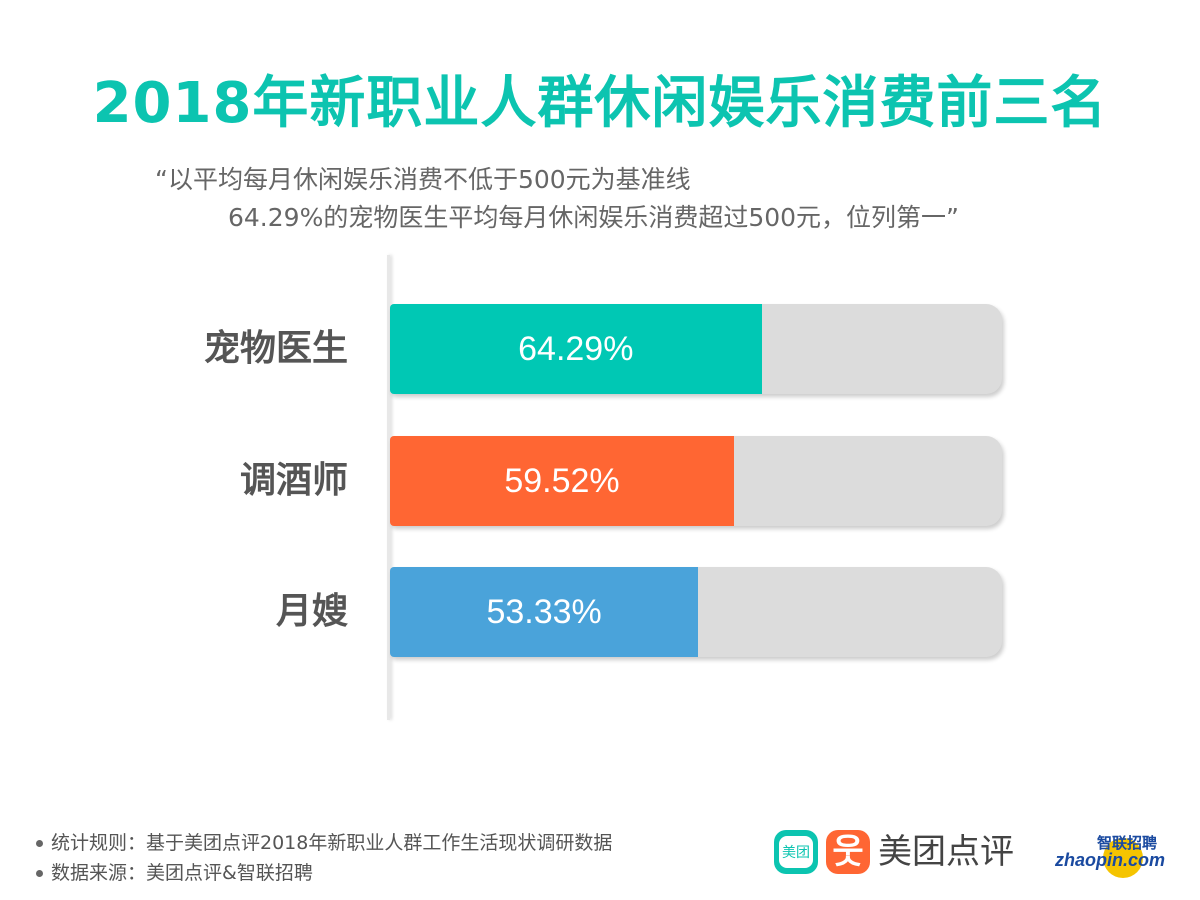 The image size is (1200, 900). What do you see at coordinates (311, 611) in the screenshot?
I see `category-label: 月嫂` at bounding box center [311, 611].